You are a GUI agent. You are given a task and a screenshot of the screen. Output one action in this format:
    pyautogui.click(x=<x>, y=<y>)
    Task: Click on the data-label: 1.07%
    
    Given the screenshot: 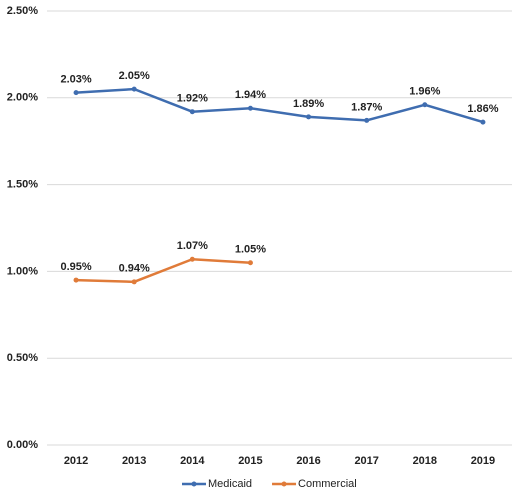 What is the action you would take?
    pyautogui.click(x=192, y=246)
    